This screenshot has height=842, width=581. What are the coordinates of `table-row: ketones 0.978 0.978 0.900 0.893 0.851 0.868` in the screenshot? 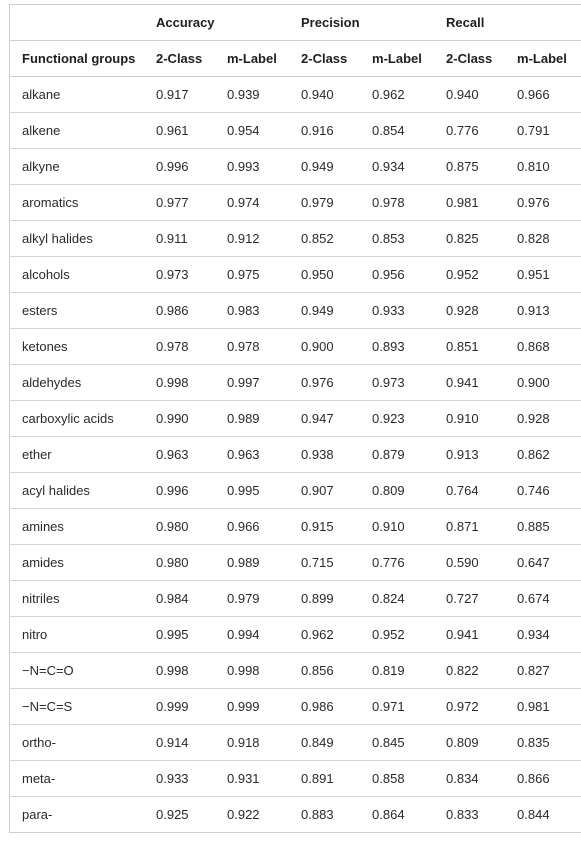 It's located at (295, 346).